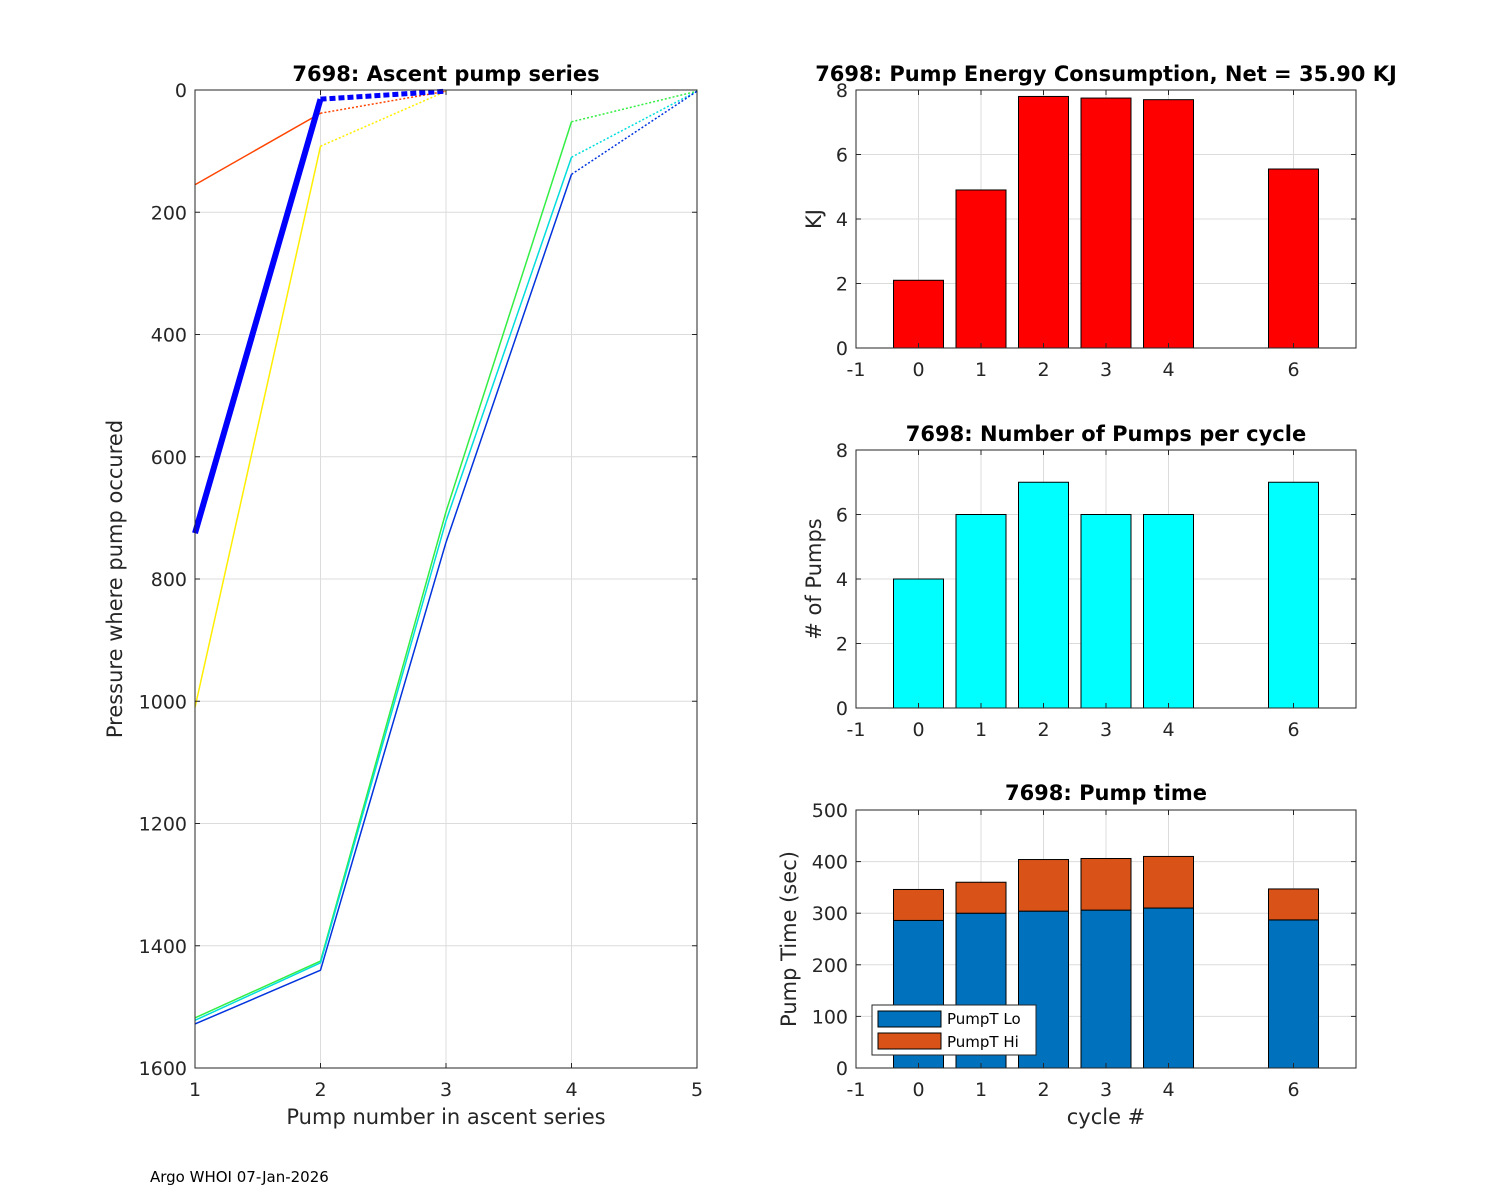 This screenshot has height=1200, width=1500. Describe the element at coordinates (830, 1017) in the screenshot. I see `y-tick-label: 100` at that location.